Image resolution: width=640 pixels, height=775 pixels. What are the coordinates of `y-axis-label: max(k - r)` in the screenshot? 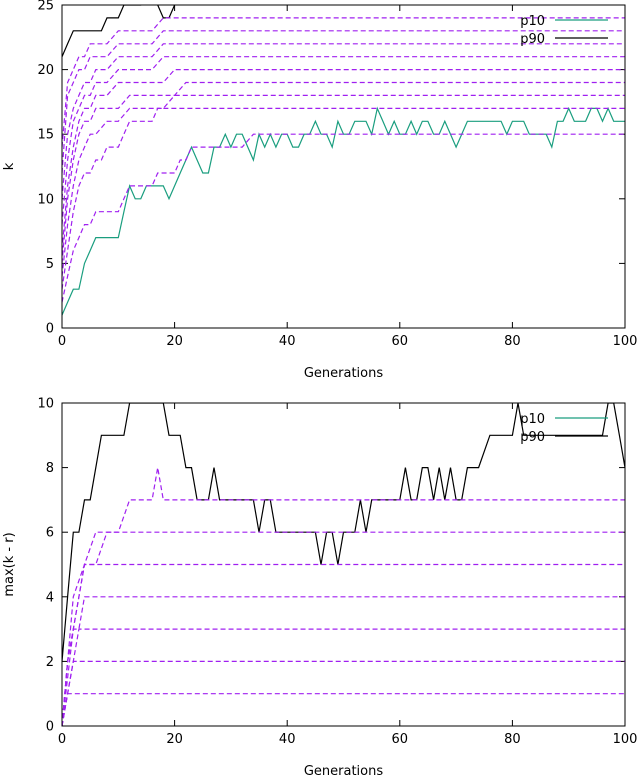 It's located at (9, 564).